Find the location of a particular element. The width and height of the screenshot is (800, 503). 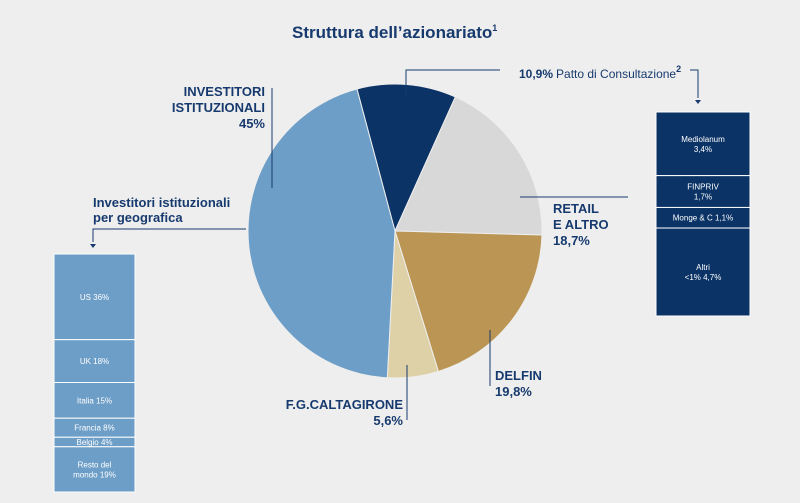

label-retail-line-1: RETAIL is located at coordinates (576, 208).